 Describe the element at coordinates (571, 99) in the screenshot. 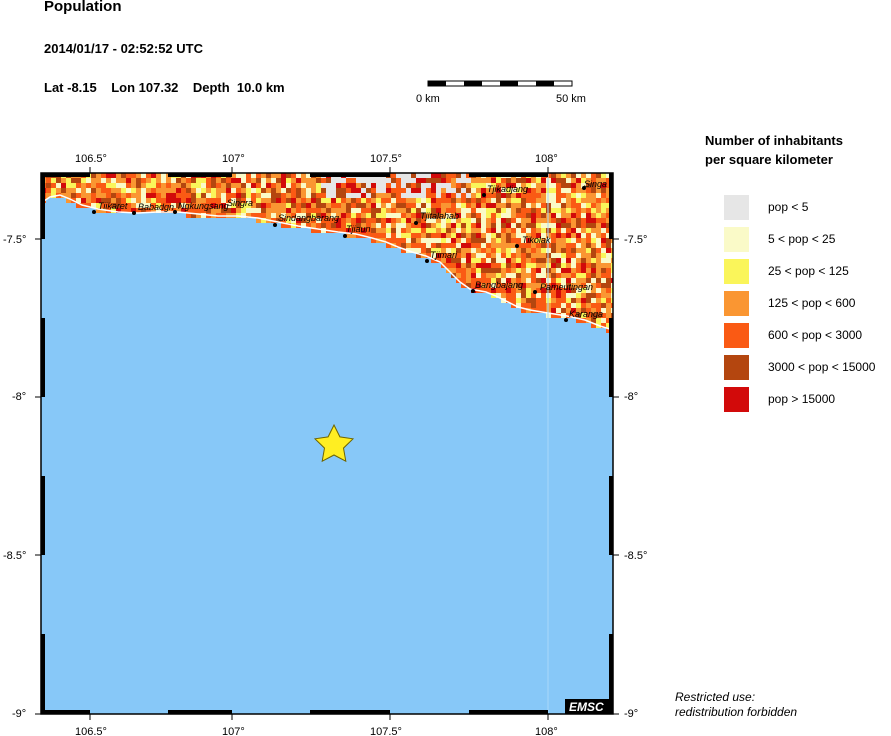

I see `scale-end-label: 50 km` at that location.